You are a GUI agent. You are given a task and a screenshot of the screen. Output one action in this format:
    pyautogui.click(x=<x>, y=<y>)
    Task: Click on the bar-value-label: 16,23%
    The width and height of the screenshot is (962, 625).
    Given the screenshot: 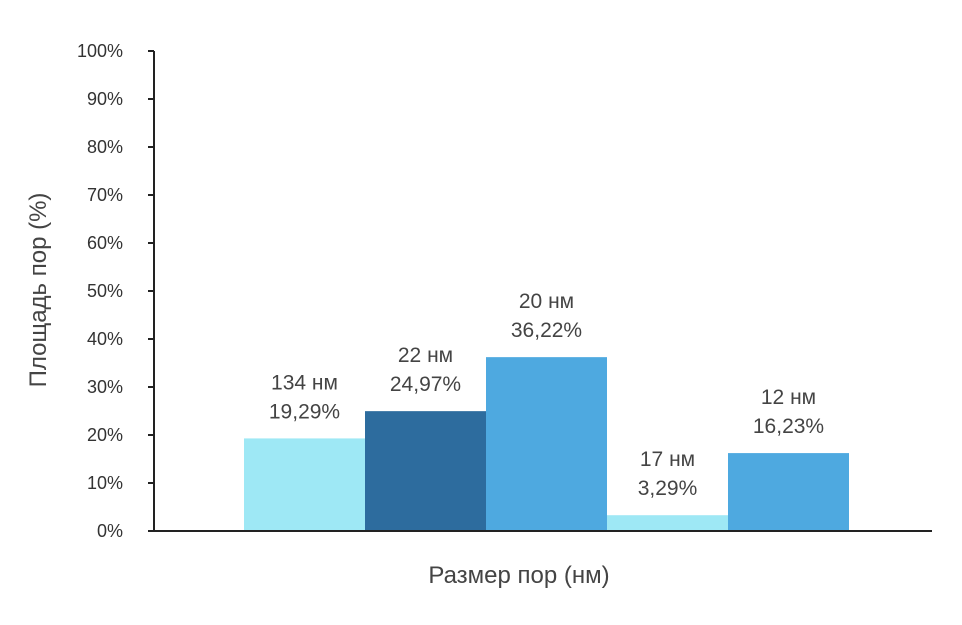 What is the action you would take?
    pyautogui.click(x=788, y=426)
    